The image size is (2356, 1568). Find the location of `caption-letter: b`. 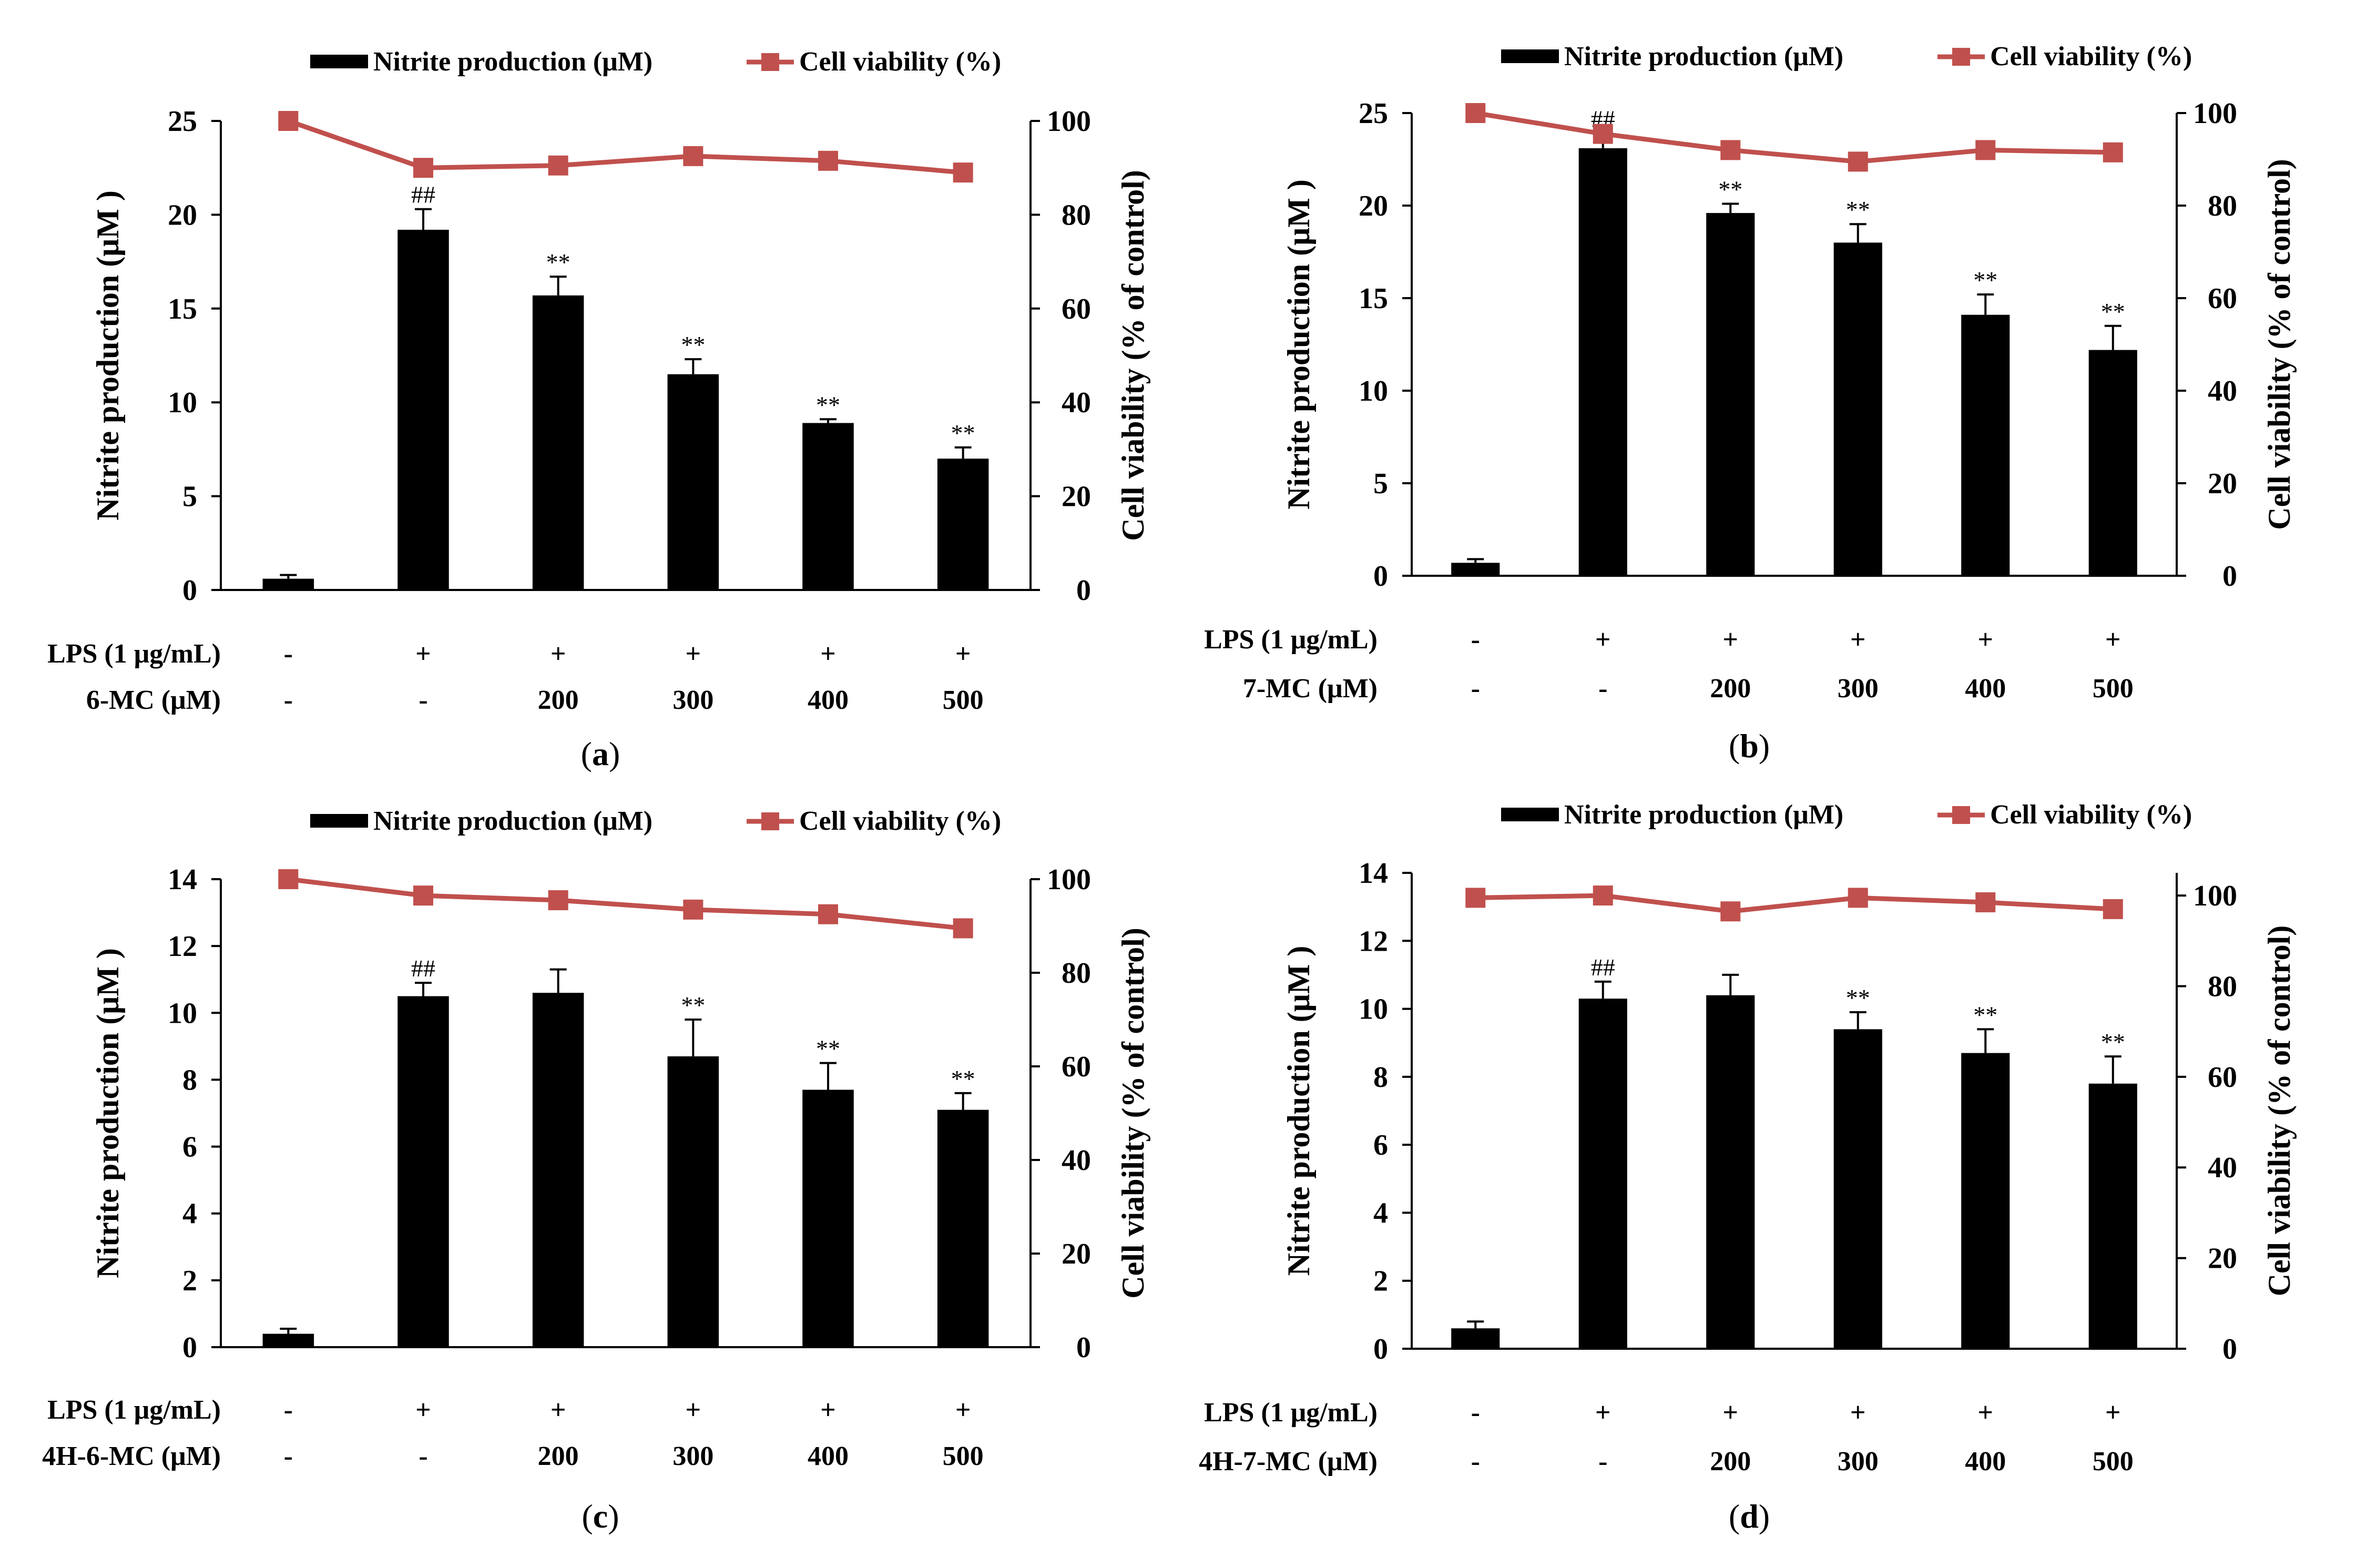

caption-letter: b is located at coordinates (1749, 746).